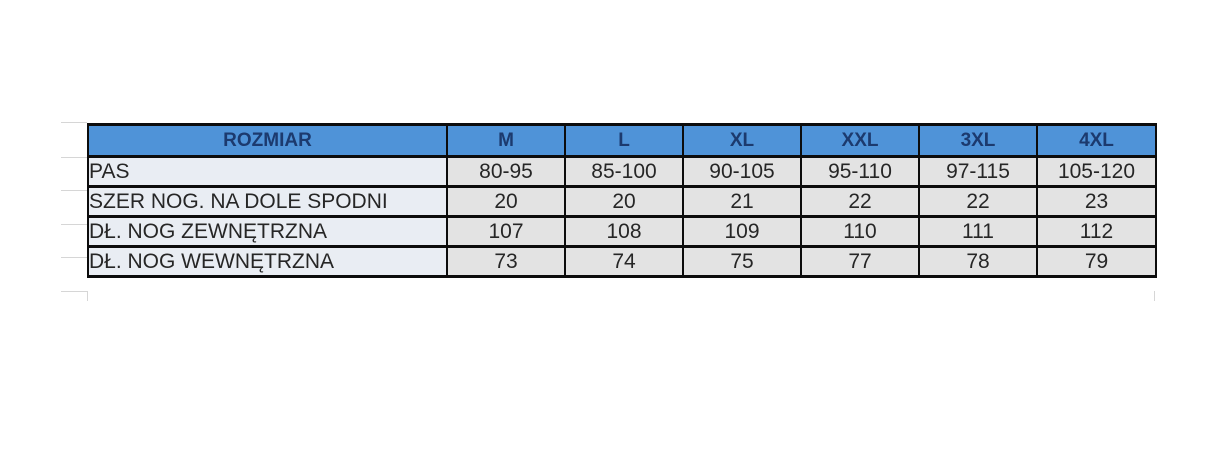 This screenshot has width=1232, height=462. I want to click on header-cell-m: M, so click(506, 140).